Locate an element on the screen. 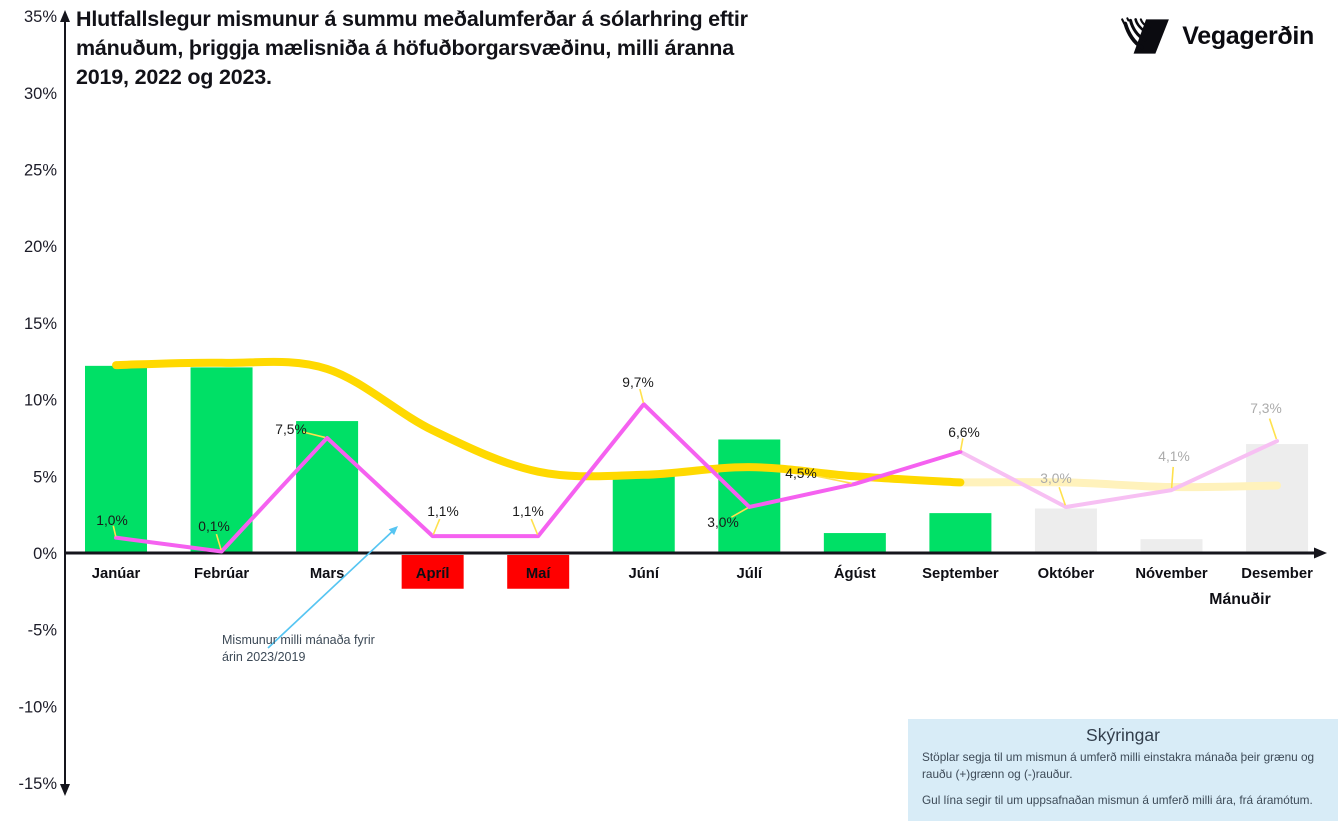 The width and height of the screenshot is (1342, 840). month-label-maí: Maí is located at coordinates (539, 574).